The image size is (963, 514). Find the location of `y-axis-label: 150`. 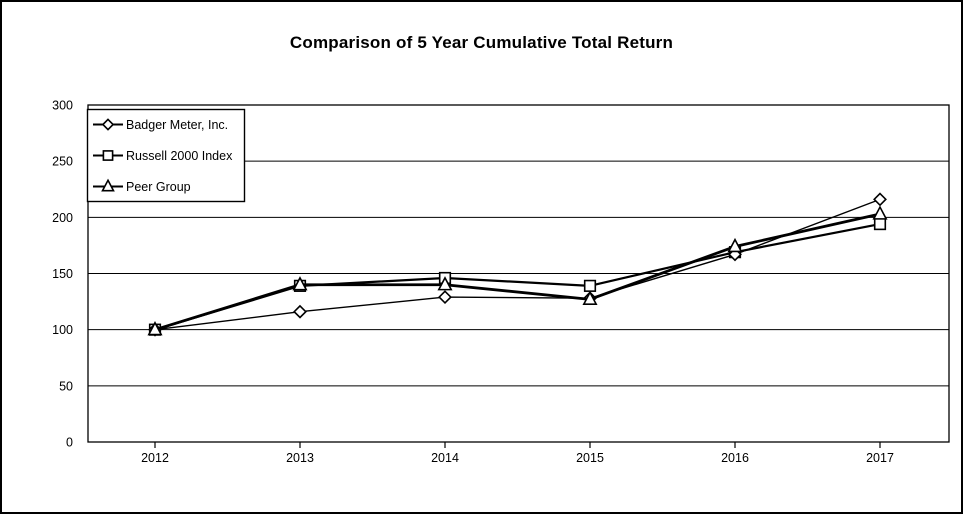

y-axis-label: 150 is located at coordinates (62, 274).